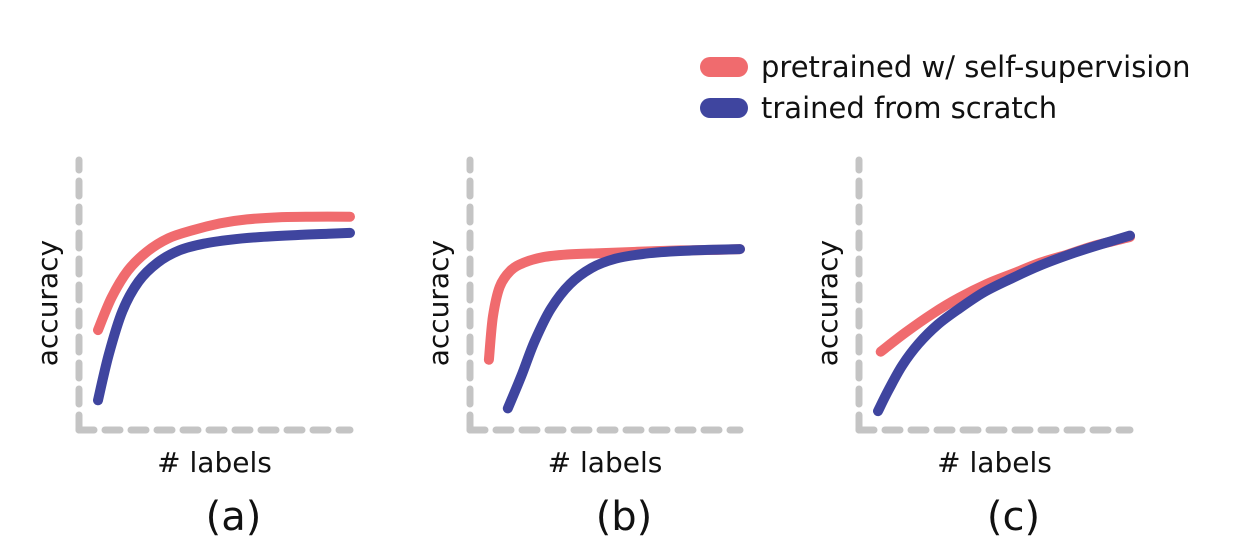 The width and height of the screenshot is (1246, 552). Describe the element at coordinates (975, 67) in the screenshot. I see `legend-label-pretrained: pretrained w/ self-supervision` at that location.